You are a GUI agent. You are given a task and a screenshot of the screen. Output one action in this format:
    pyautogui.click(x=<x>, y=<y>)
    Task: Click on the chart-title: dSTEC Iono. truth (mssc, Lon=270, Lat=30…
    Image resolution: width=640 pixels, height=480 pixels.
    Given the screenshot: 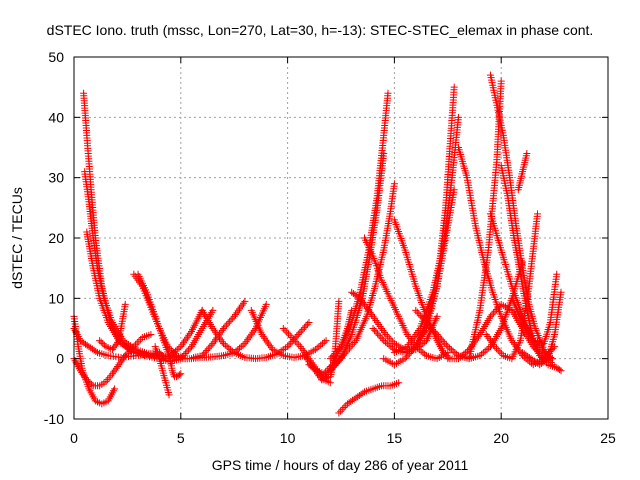 What is the action you would take?
    pyautogui.click(x=320, y=30)
    